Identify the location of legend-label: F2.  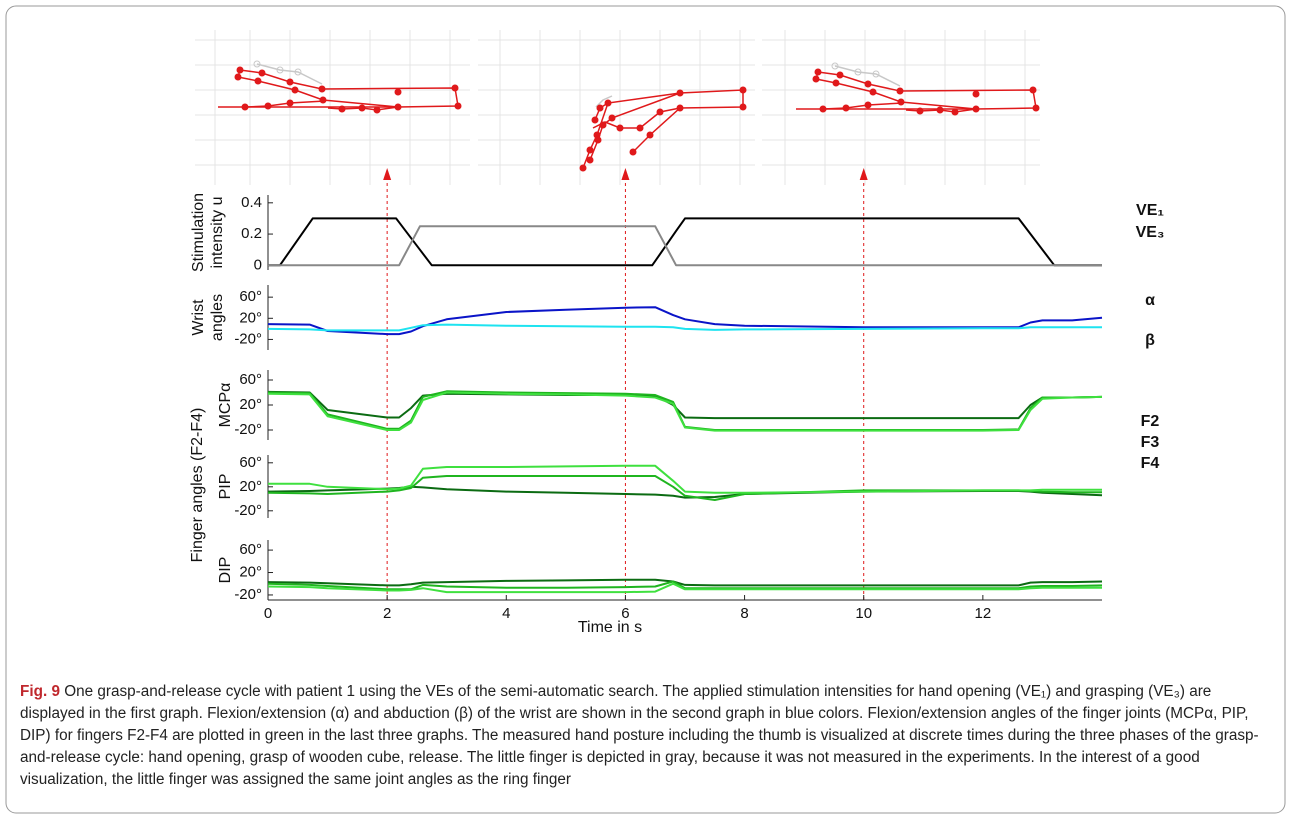
(1150, 421).